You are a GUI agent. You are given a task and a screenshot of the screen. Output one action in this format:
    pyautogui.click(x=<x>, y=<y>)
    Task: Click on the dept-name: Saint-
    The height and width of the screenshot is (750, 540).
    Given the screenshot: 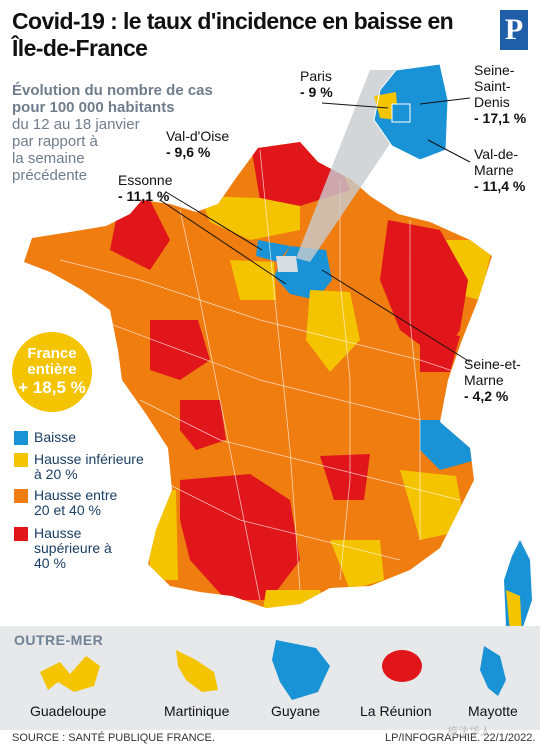 What is the action you would take?
    pyautogui.click(x=492, y=86)
    